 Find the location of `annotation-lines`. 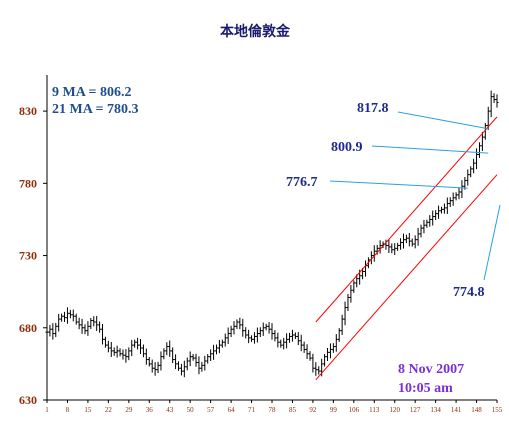

annotation-lines is located at coordinates (415, 196).